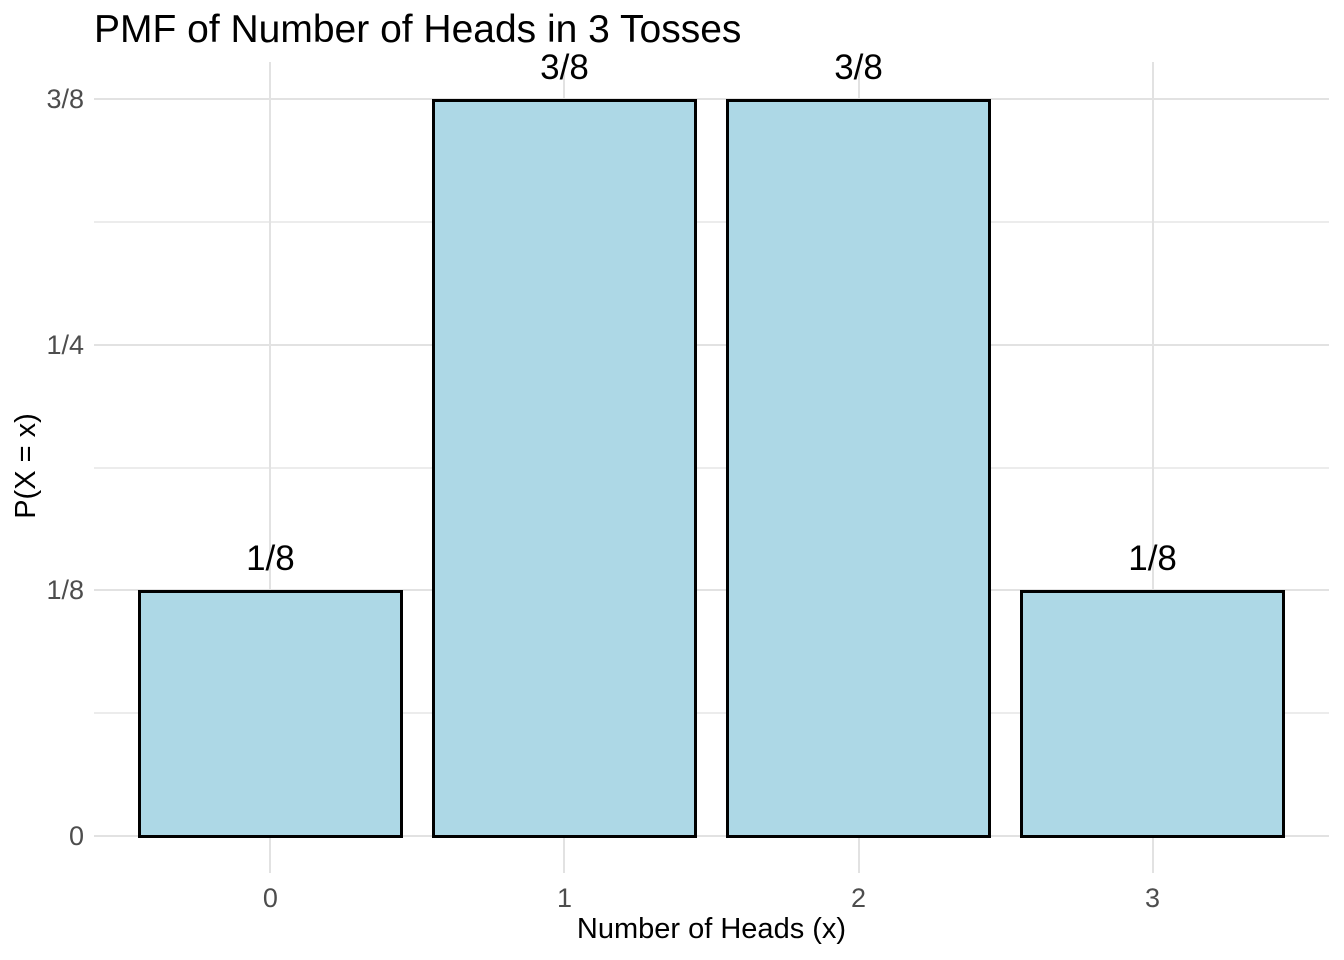 The height and width of the screenshot is (960, 1344). What do you see at coordinates (76, 836) in the screenshot?
I see `y-tick-label: 0` at bounding box center [76, 836].